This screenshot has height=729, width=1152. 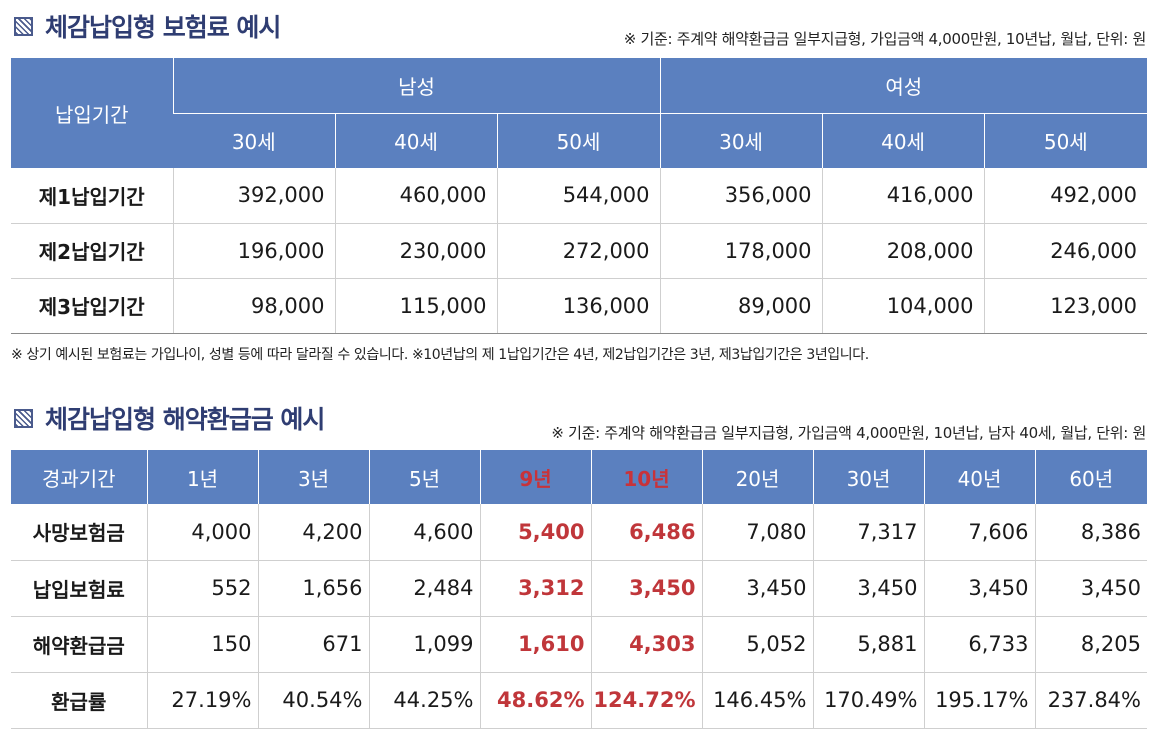 I want to click on row-label: 사망보험금, so click(x=79, y=532).